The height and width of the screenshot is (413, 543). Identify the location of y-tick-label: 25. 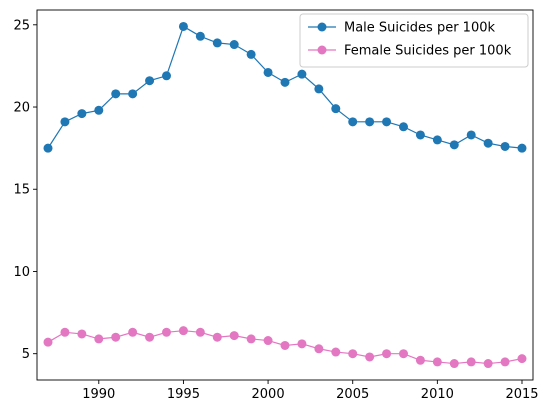
(21, 25).